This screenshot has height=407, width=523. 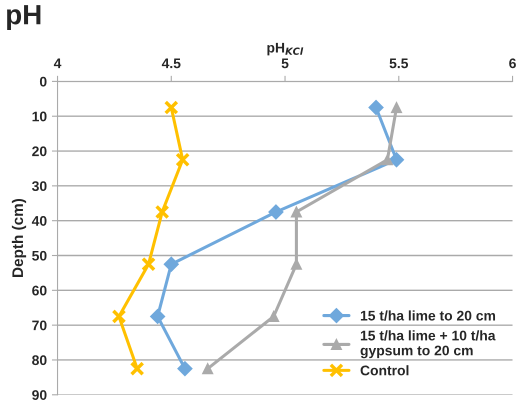 What do you see at coordinates (39, 117) in the screenshot?
I see `y-tick-label: 10` at bounding box center [39, 117].